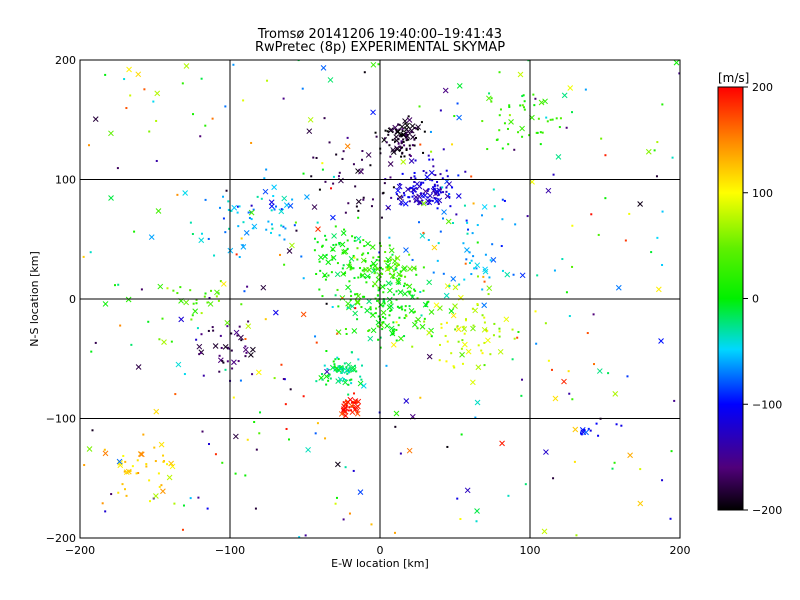  Describe the element at coordinates (730, 298) in the screenshot. I see `colorbar` at that location.